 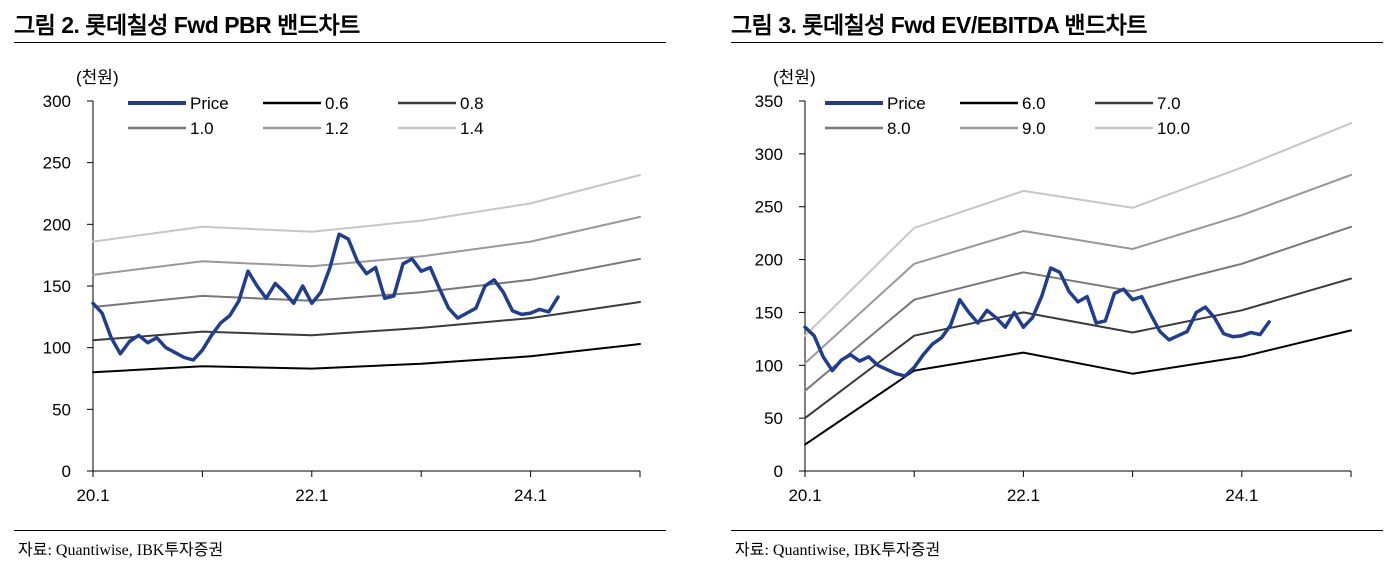 What do you see at coordinates (769, 101) in the screenshot?
I see `y-tick-label: 350` at bounding box center [769, 101].